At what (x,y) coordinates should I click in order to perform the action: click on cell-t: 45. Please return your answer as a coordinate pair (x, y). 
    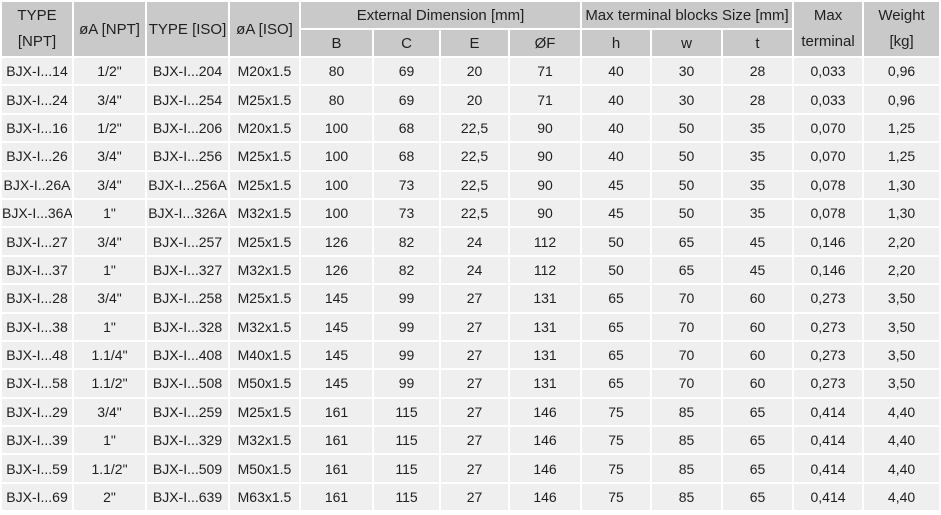
    Looking at the image, I should click on (758, 241).